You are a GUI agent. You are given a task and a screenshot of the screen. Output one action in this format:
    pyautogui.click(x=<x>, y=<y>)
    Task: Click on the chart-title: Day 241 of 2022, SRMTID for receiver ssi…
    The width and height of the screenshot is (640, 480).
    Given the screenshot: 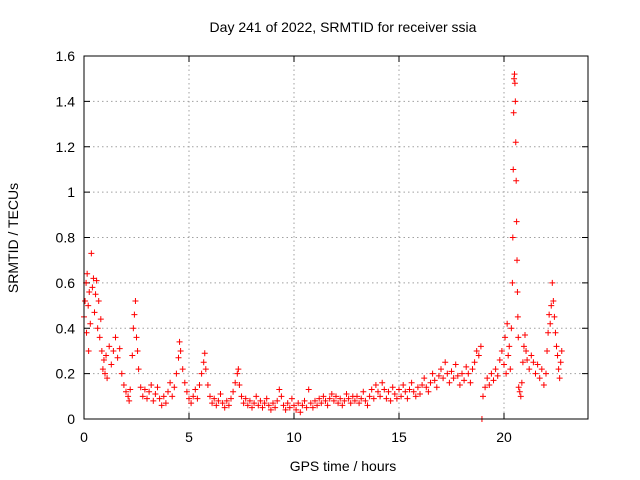 What is the action you would take?
    pyautogui.click(x=343, y=27)
    